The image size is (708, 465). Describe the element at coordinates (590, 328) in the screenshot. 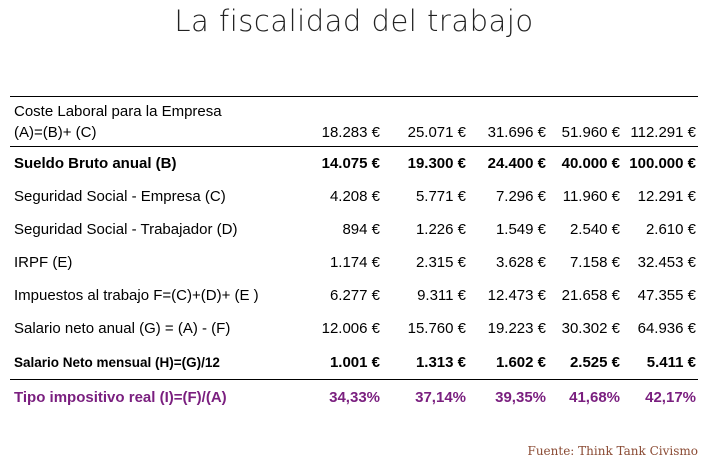

I see `value-cell: 30.302 €` at that location.